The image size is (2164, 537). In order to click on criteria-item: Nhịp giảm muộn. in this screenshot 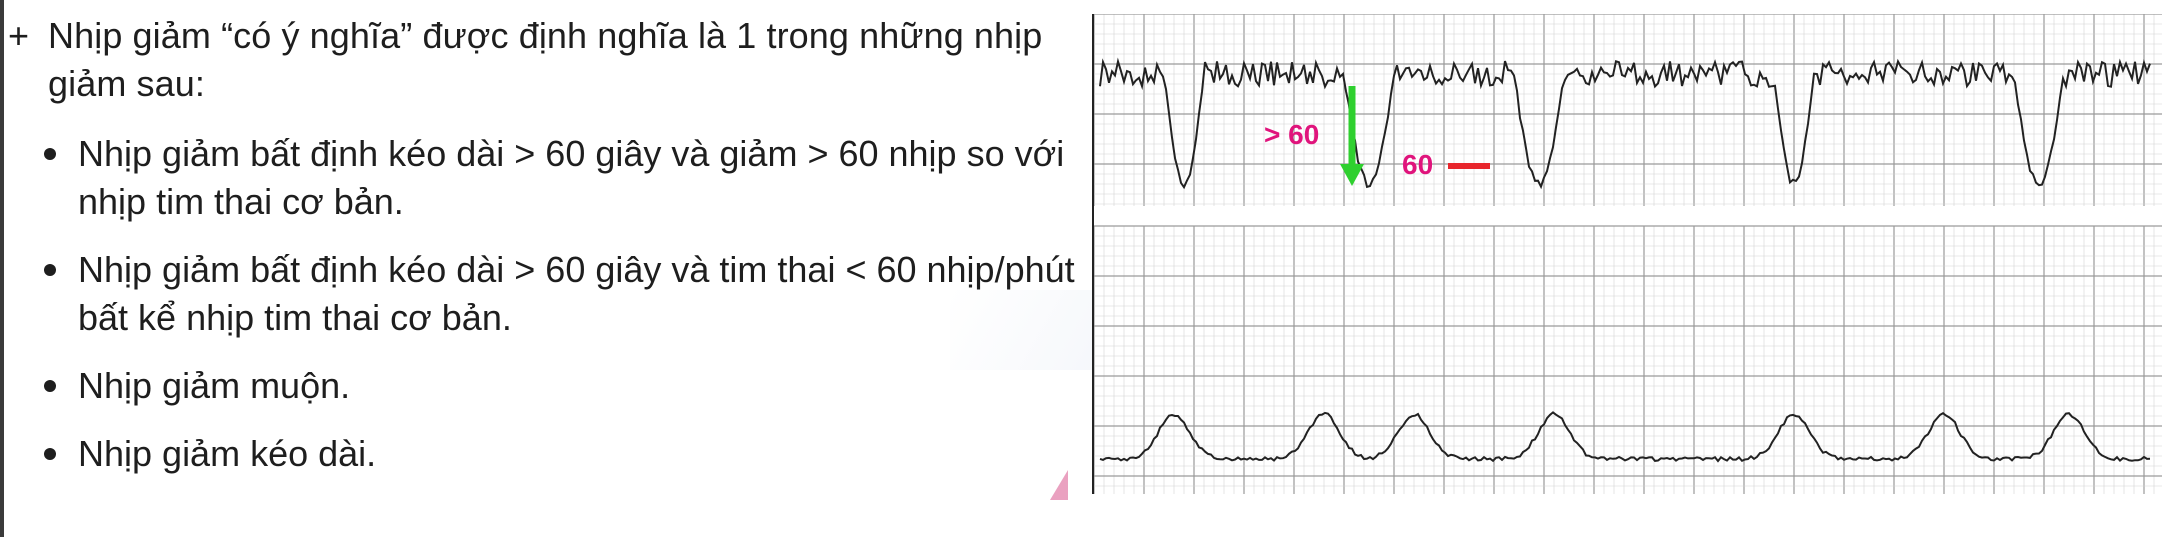, I will do `click(543, 386)`.